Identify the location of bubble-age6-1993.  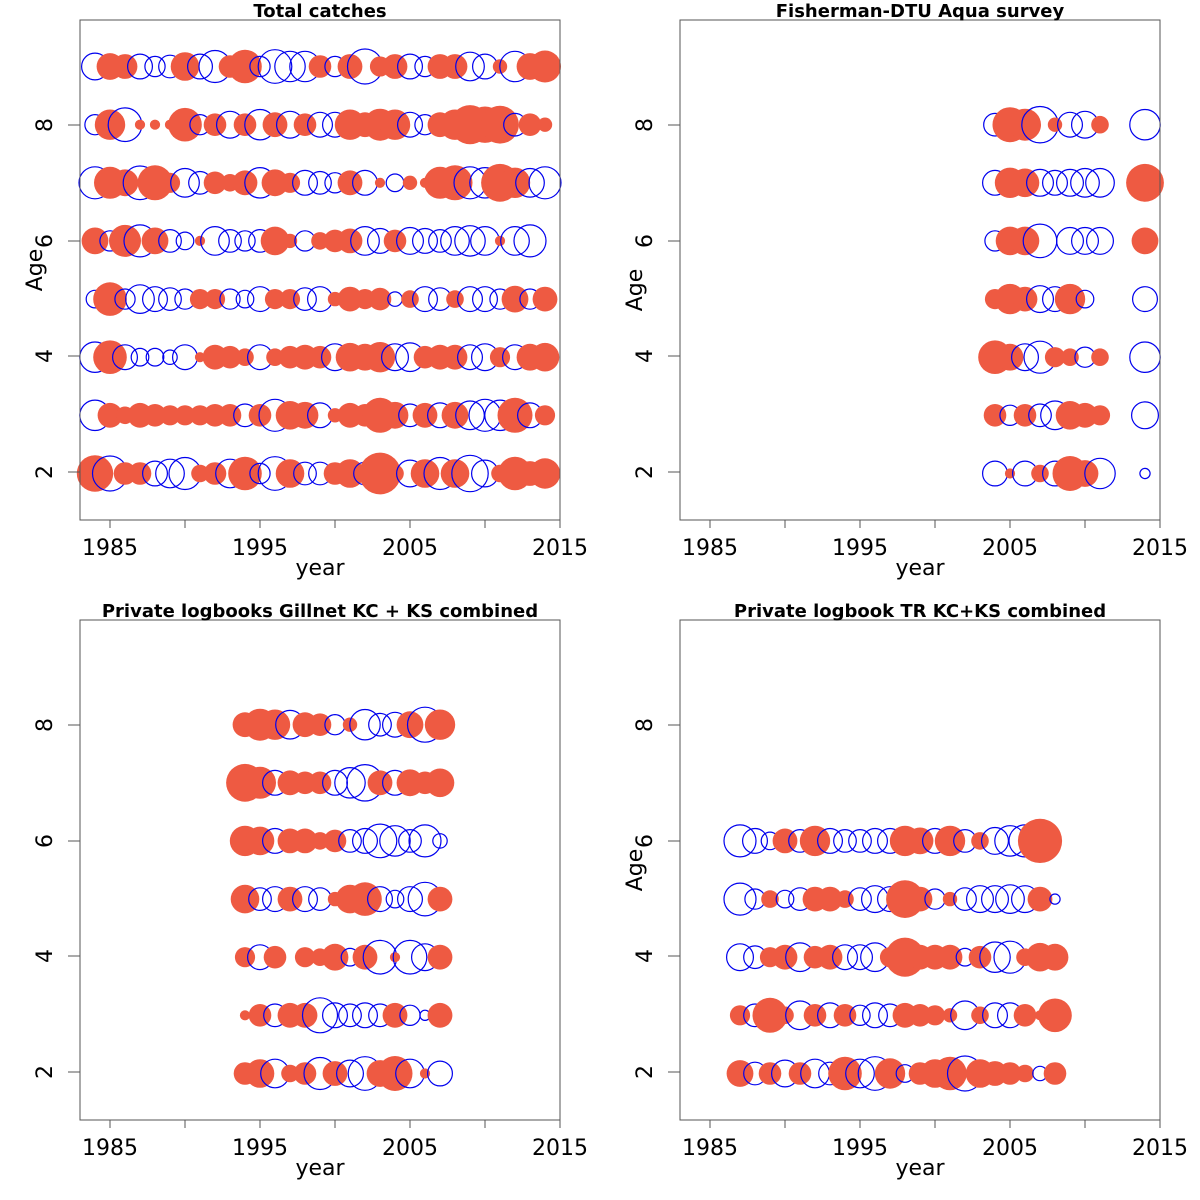
(830, 840).